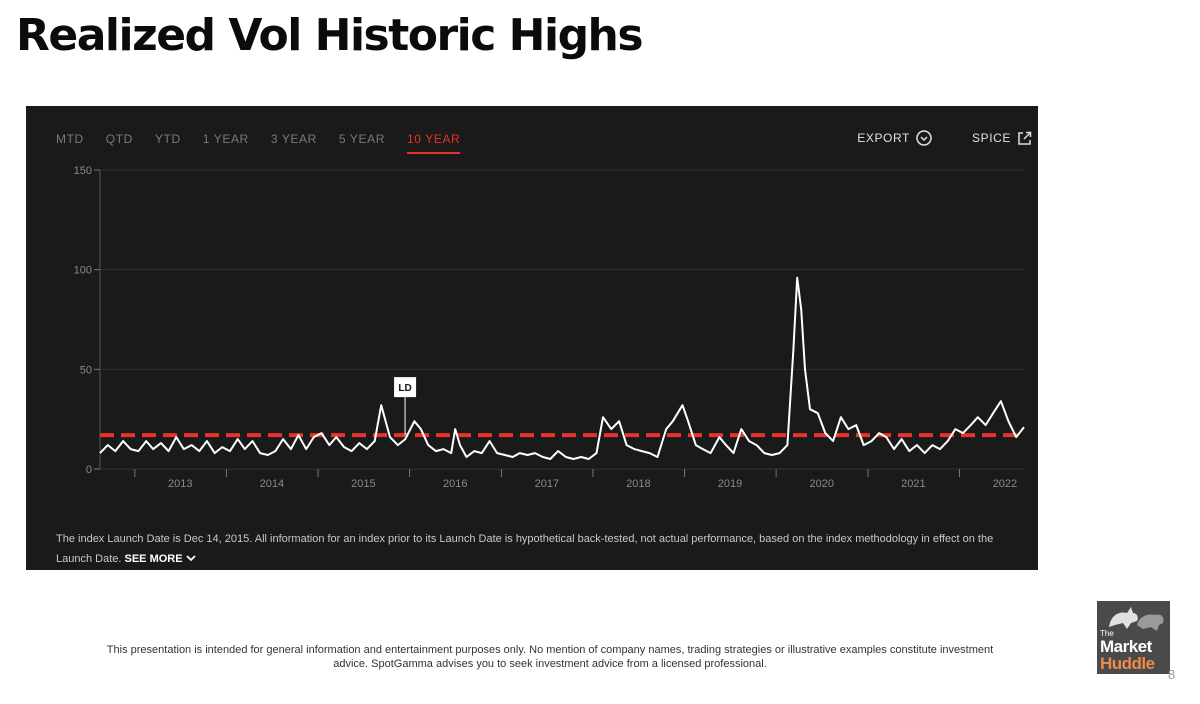 This screenshot has height=704, width=1200. Describe the element at coordinates (269, 143) in the screenshot. I see `period-tabs: MTD QTD YTD 1 YEAR 3 YEAR 5 YEAR 10 YEAR` at that location.